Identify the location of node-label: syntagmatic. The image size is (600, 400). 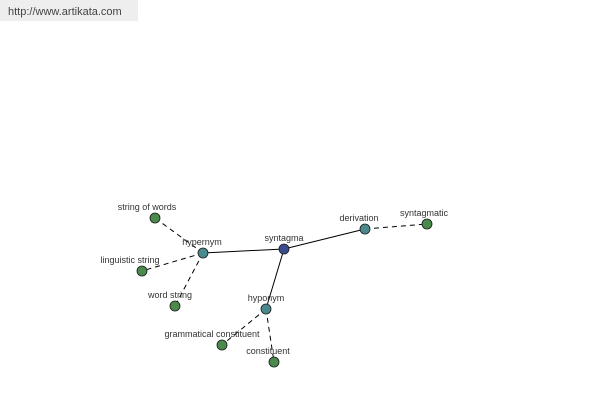
(424, 213).